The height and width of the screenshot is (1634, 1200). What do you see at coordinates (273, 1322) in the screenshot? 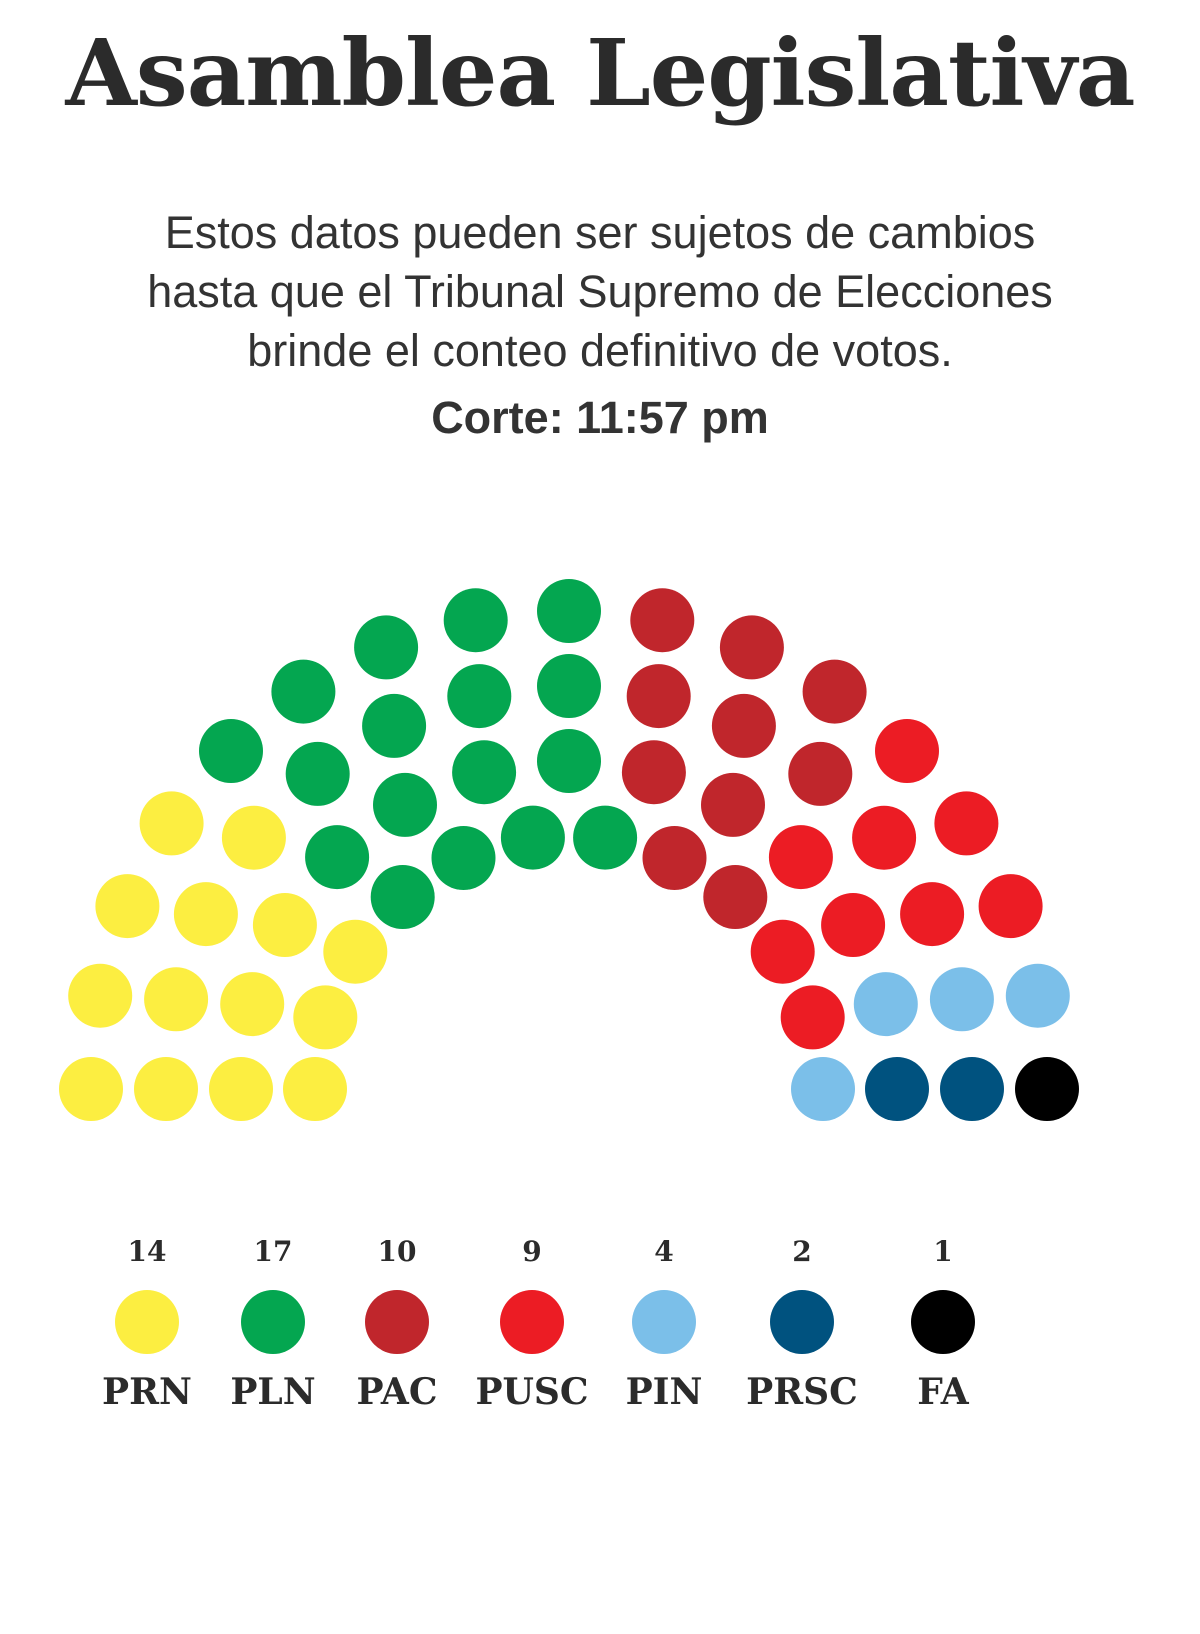
I see `legend-swatch-pln` at bounding box center [273, 1322].